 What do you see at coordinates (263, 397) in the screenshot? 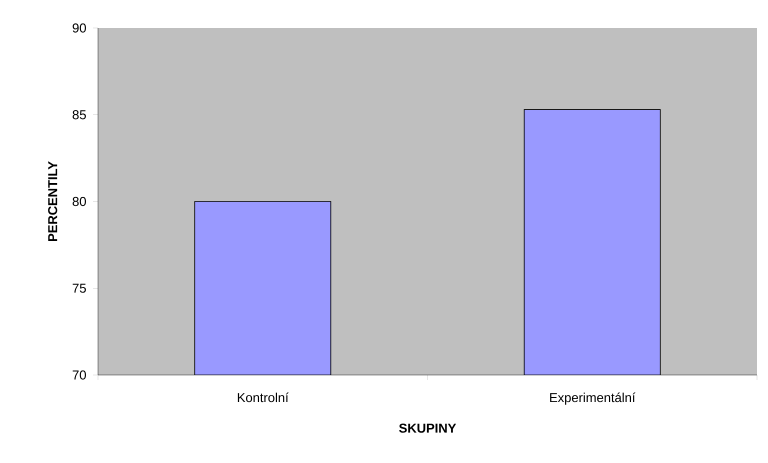
I see `x-tick-label: Kontrolní` at bounding box center [263, 397].